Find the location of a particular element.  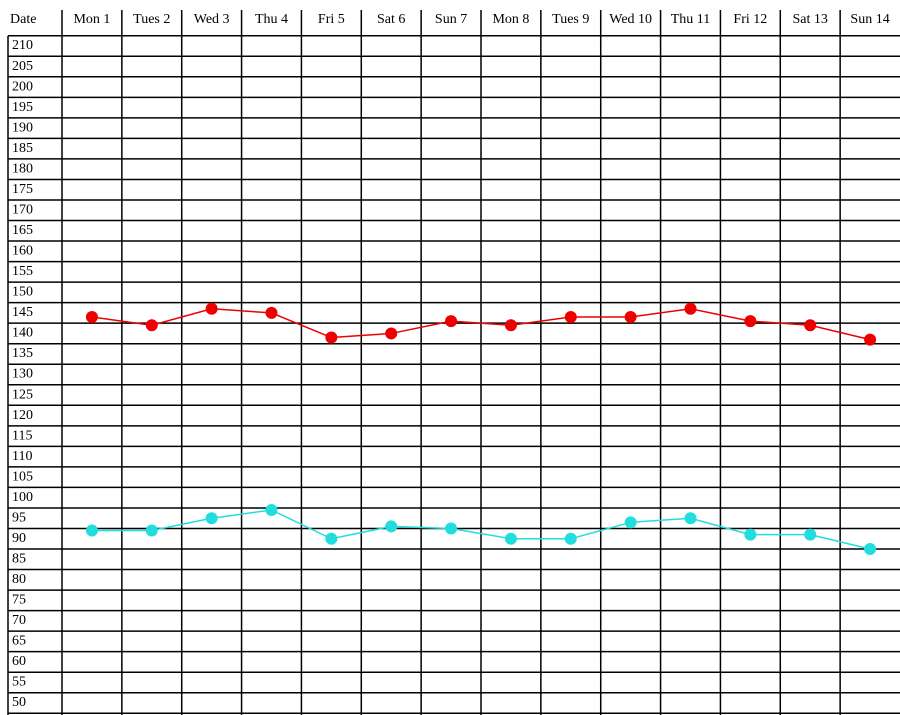

y-tick-label: 115 is located at coordinates (22, 435).